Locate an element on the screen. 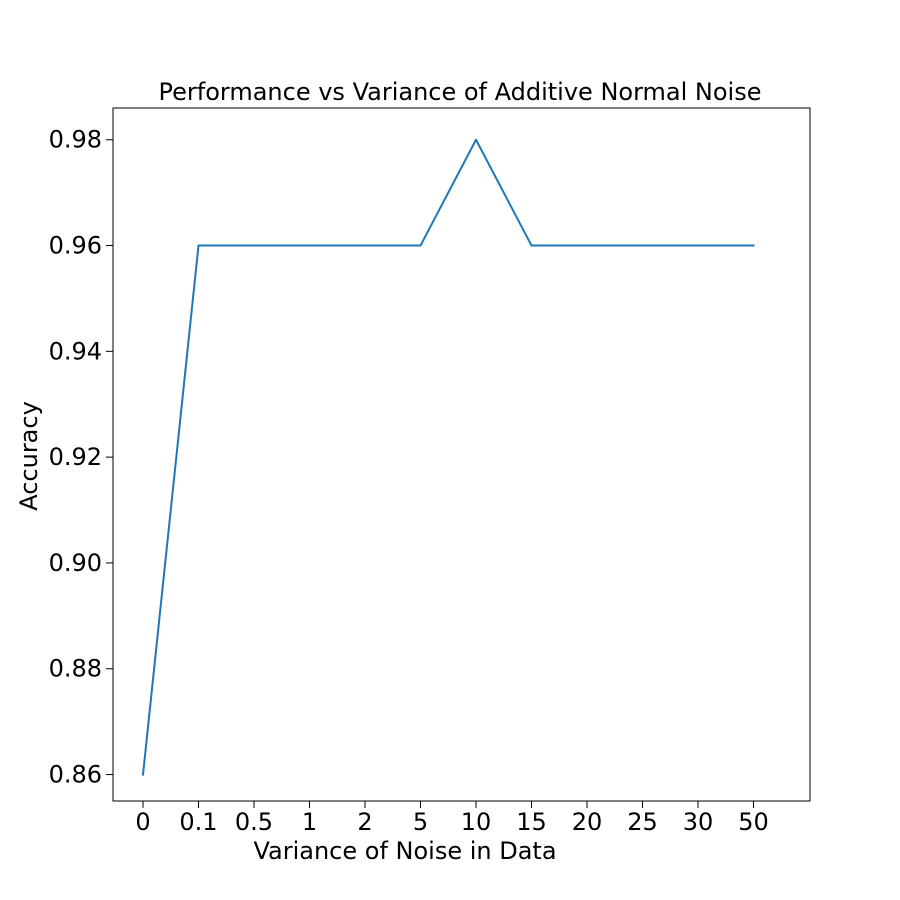 The width and height of the screenshot is (900, 900). y-axis-label: Accuracy is located at coordinates (29, 456).